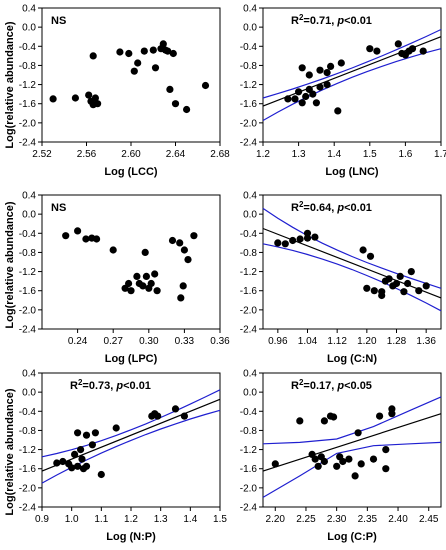 Image resolution: width=446 pixels, height=550 pixels. What do you see at coordinates (110, 385) in the screenshot?
I see `annotation-r2: R2=0.73, p<0.01` at bounding box center [110, 385].